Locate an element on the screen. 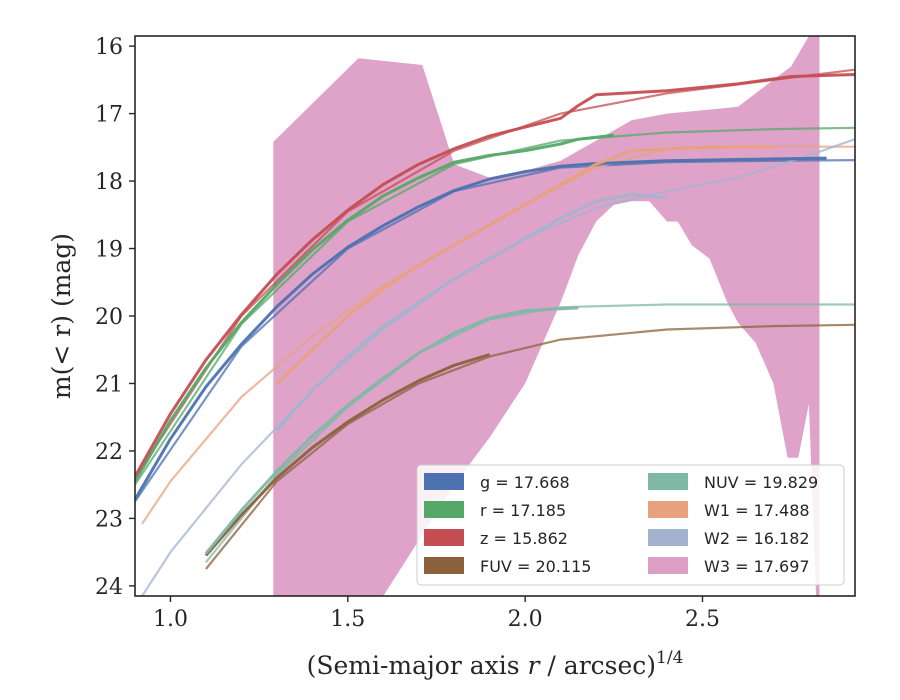 This screenshot has height=700, width=900. y-tick-label: 18 is located at coordinates (109, 182).